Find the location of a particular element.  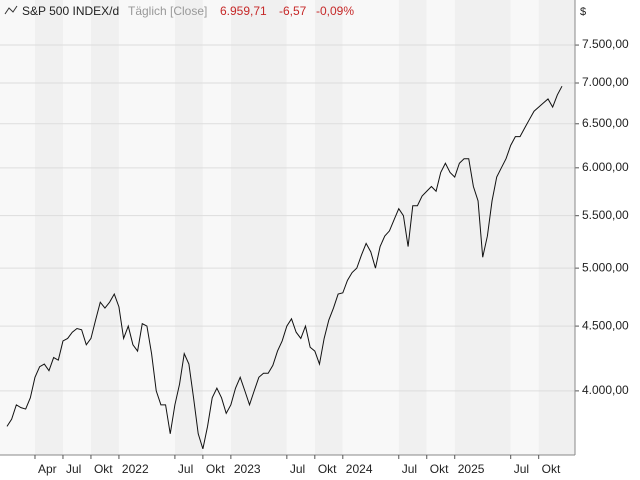

y-tick-label: 4.000,00 is located at coordinates (605, 390).